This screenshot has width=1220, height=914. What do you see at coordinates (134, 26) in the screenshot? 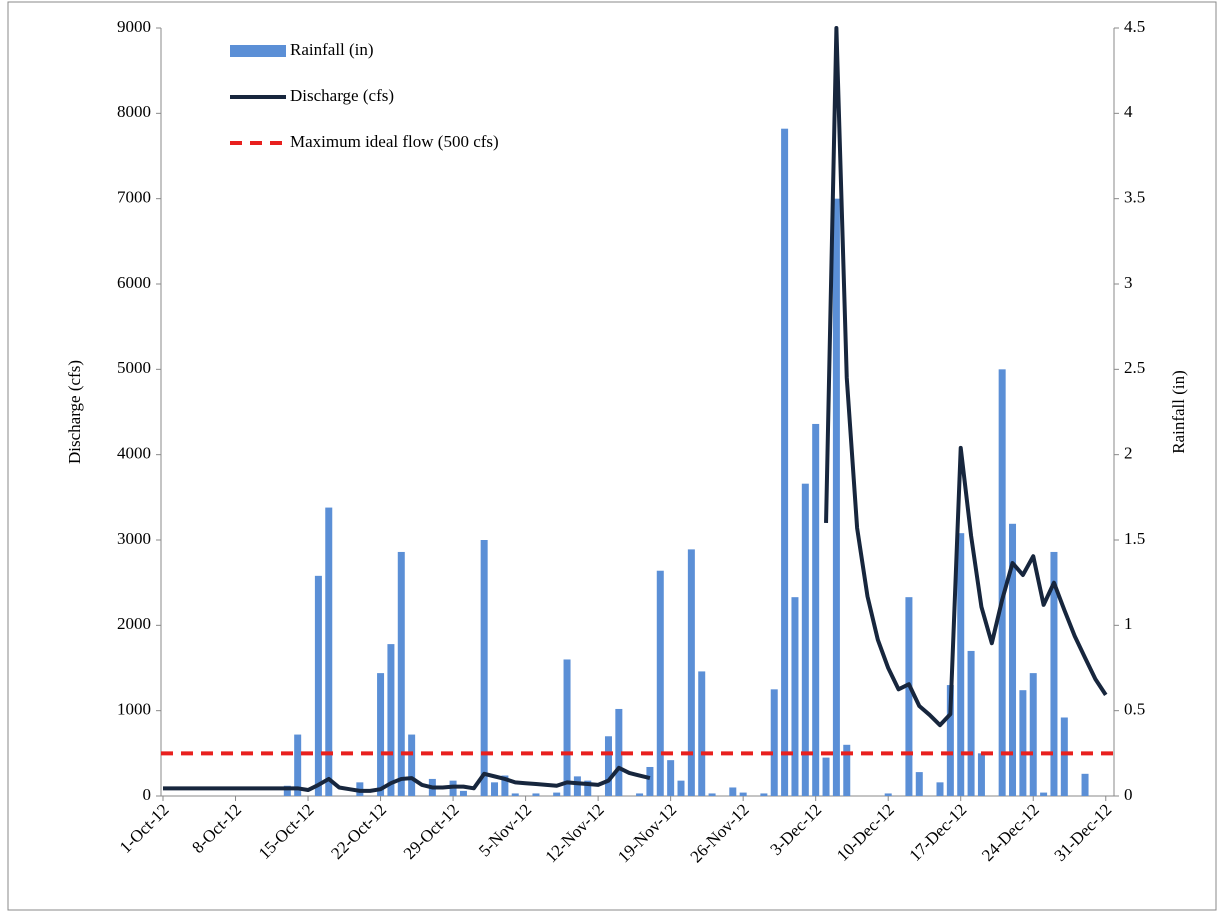
I see `y-tick-label: 9000` at bounding box center [134, 26].